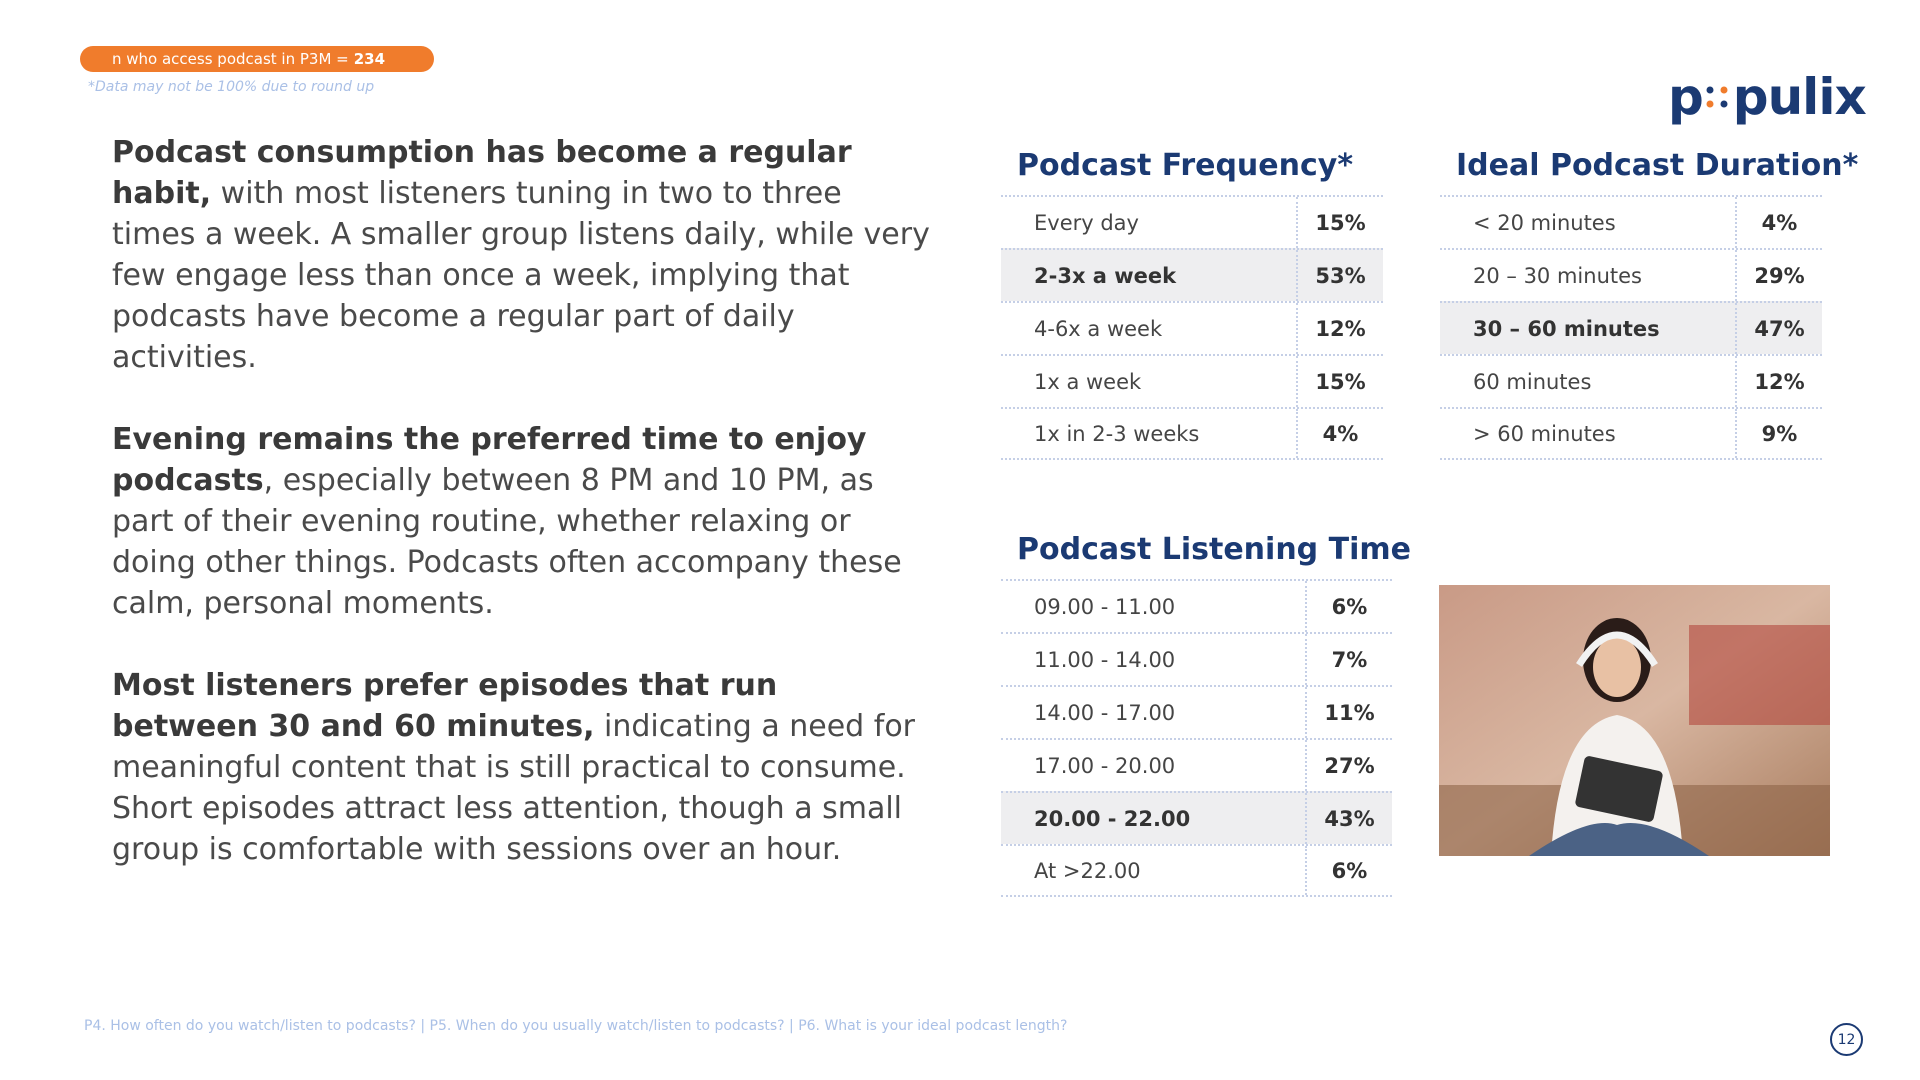 The height and width of the screenshot is (1080, 1920). Describe the element at coordinates (1154, 870) in the screenshot. I see `row-label: At >22.00` at that location.